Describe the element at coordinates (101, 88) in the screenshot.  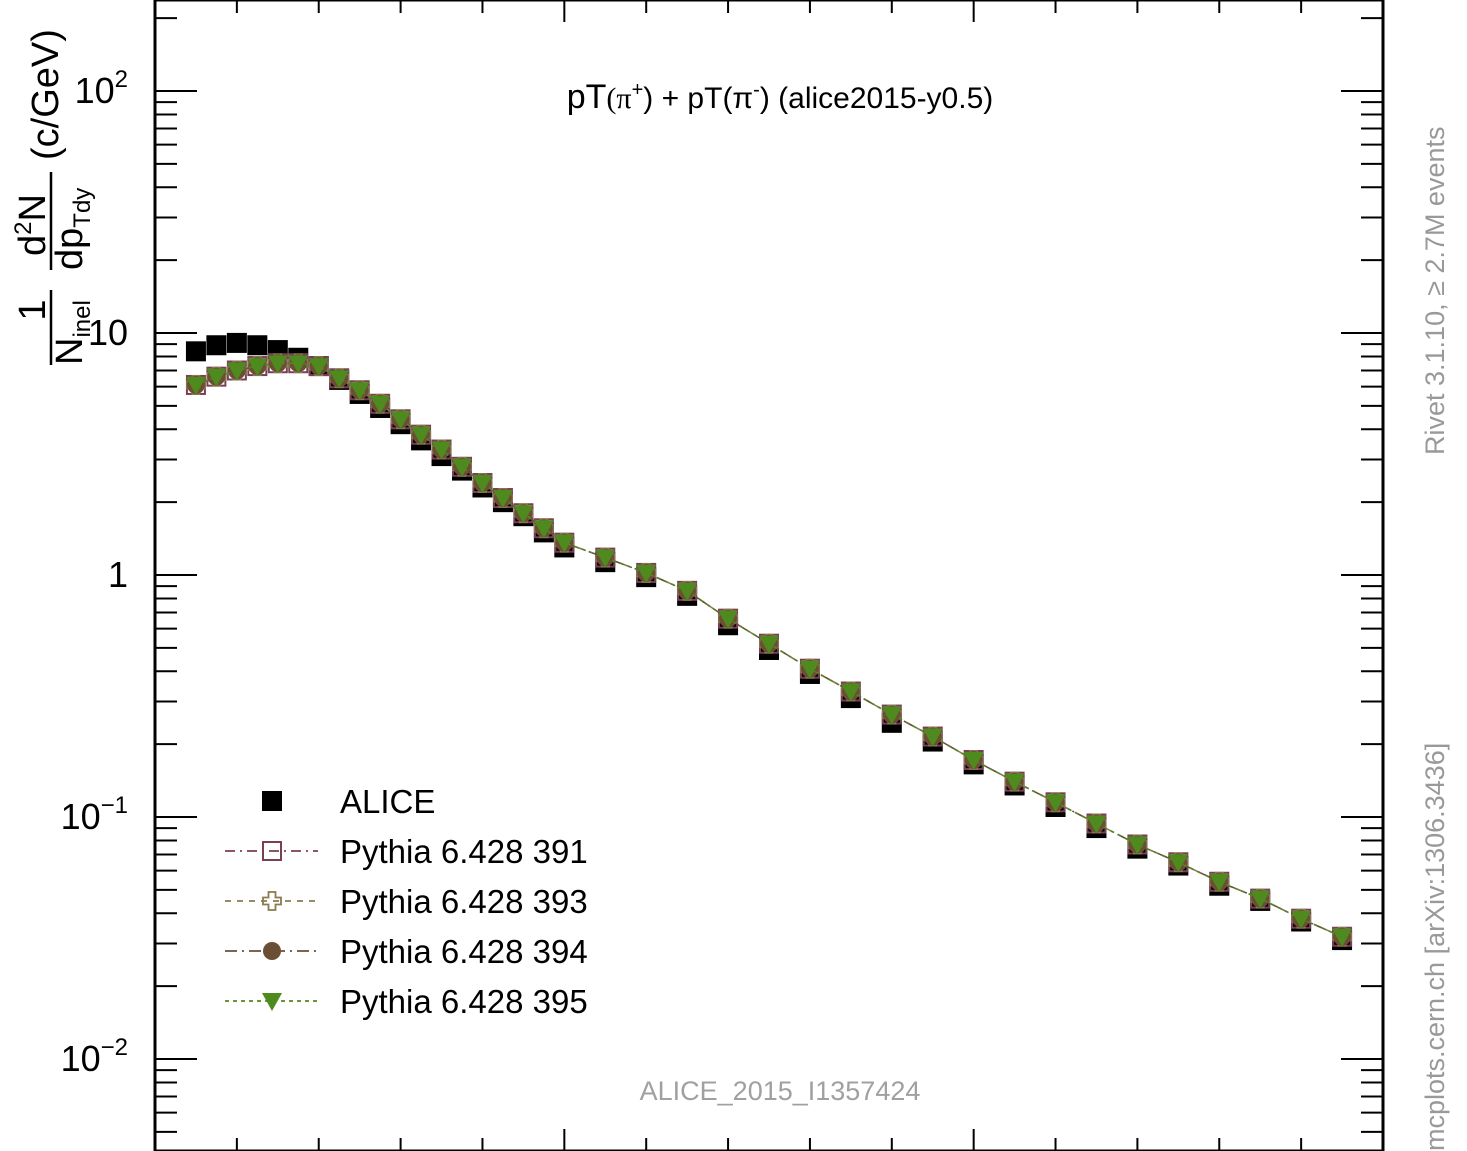
I see `y-tick-label: 10²` at that location.